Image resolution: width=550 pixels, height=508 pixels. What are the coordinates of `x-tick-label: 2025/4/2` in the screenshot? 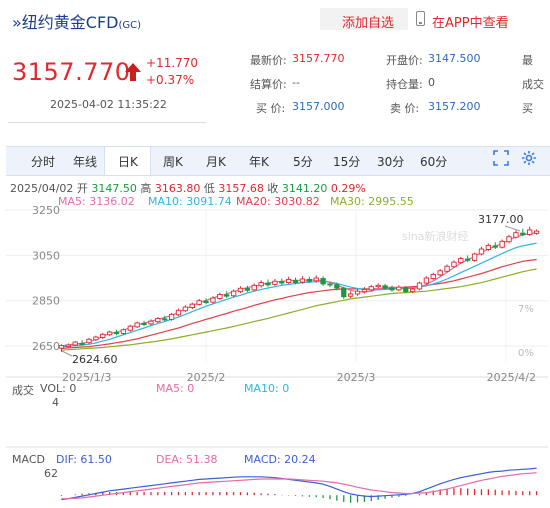 It's located at (511, 377).